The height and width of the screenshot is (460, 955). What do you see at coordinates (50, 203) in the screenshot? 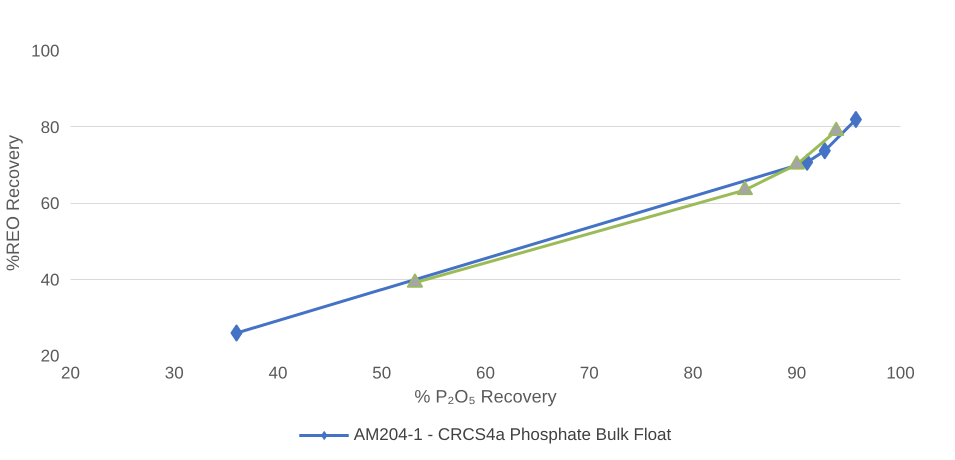
I see `y-tick-label: 60` at bounding box center [50, 203].